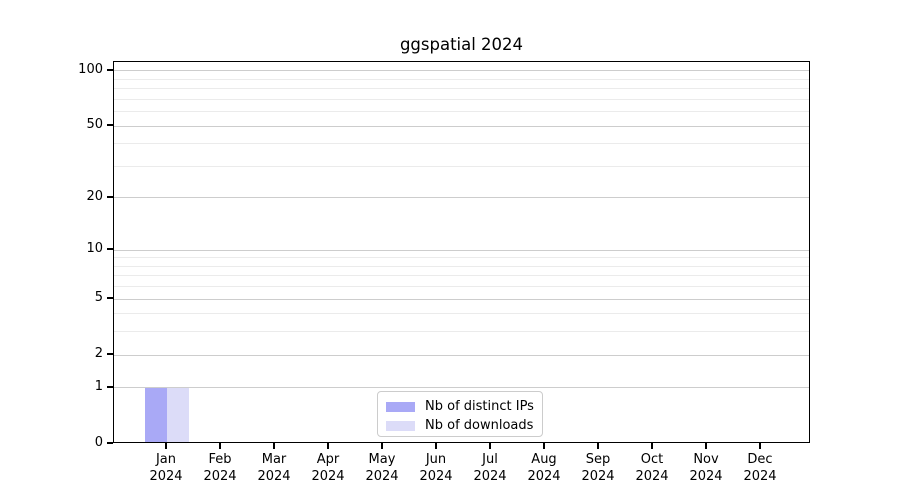  What do you see at coordinates (706, 468) in the screenshot?
I see `x-tick-label: Nov 2024` at bounding box center [706, 468].